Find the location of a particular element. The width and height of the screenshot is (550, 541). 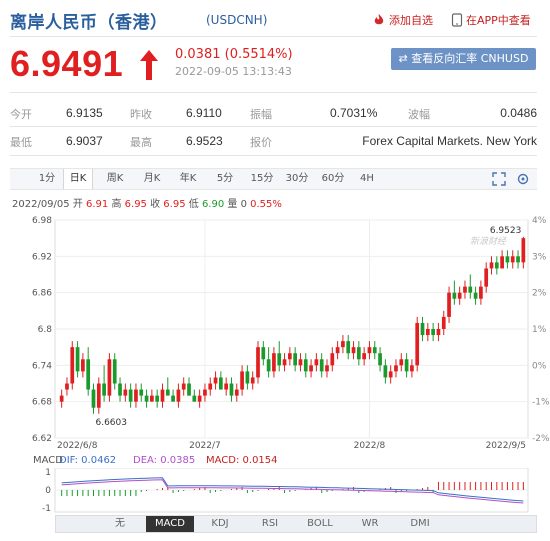

indicator-tab-1: MACD is located at coordinates (170, 524).